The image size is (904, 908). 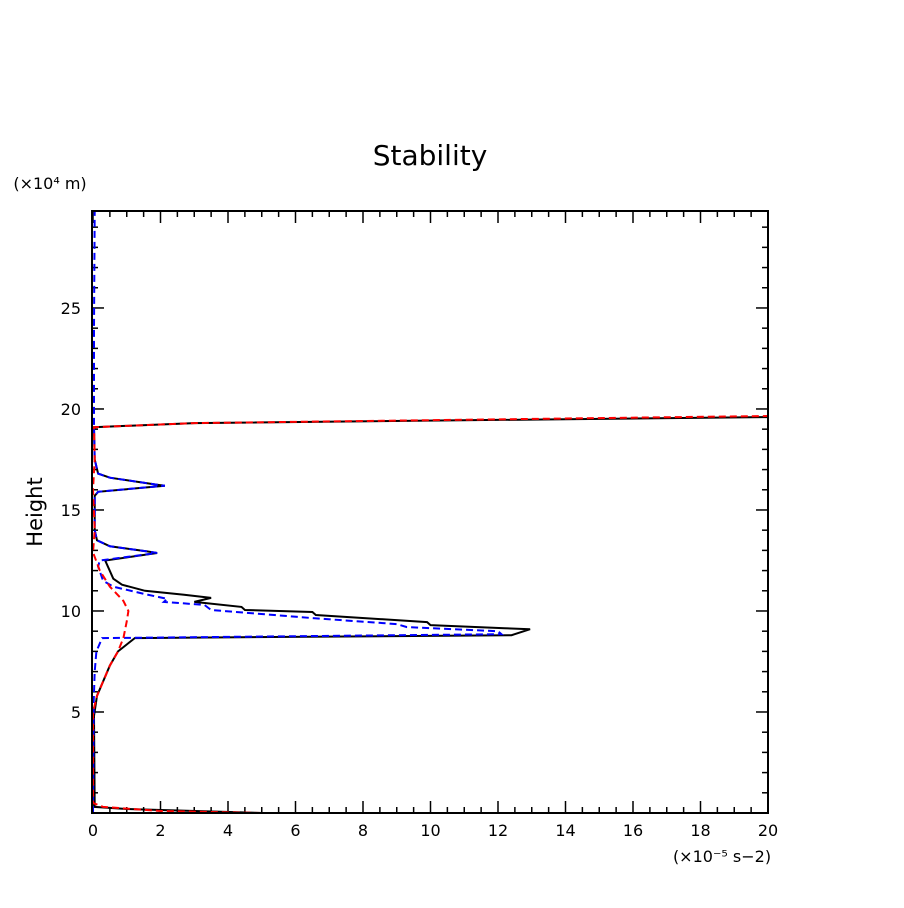 What do you see at coordinates (71, 611) in the screenshot?
I see `y-tick-label: 10` at bounding box center [71, 611].